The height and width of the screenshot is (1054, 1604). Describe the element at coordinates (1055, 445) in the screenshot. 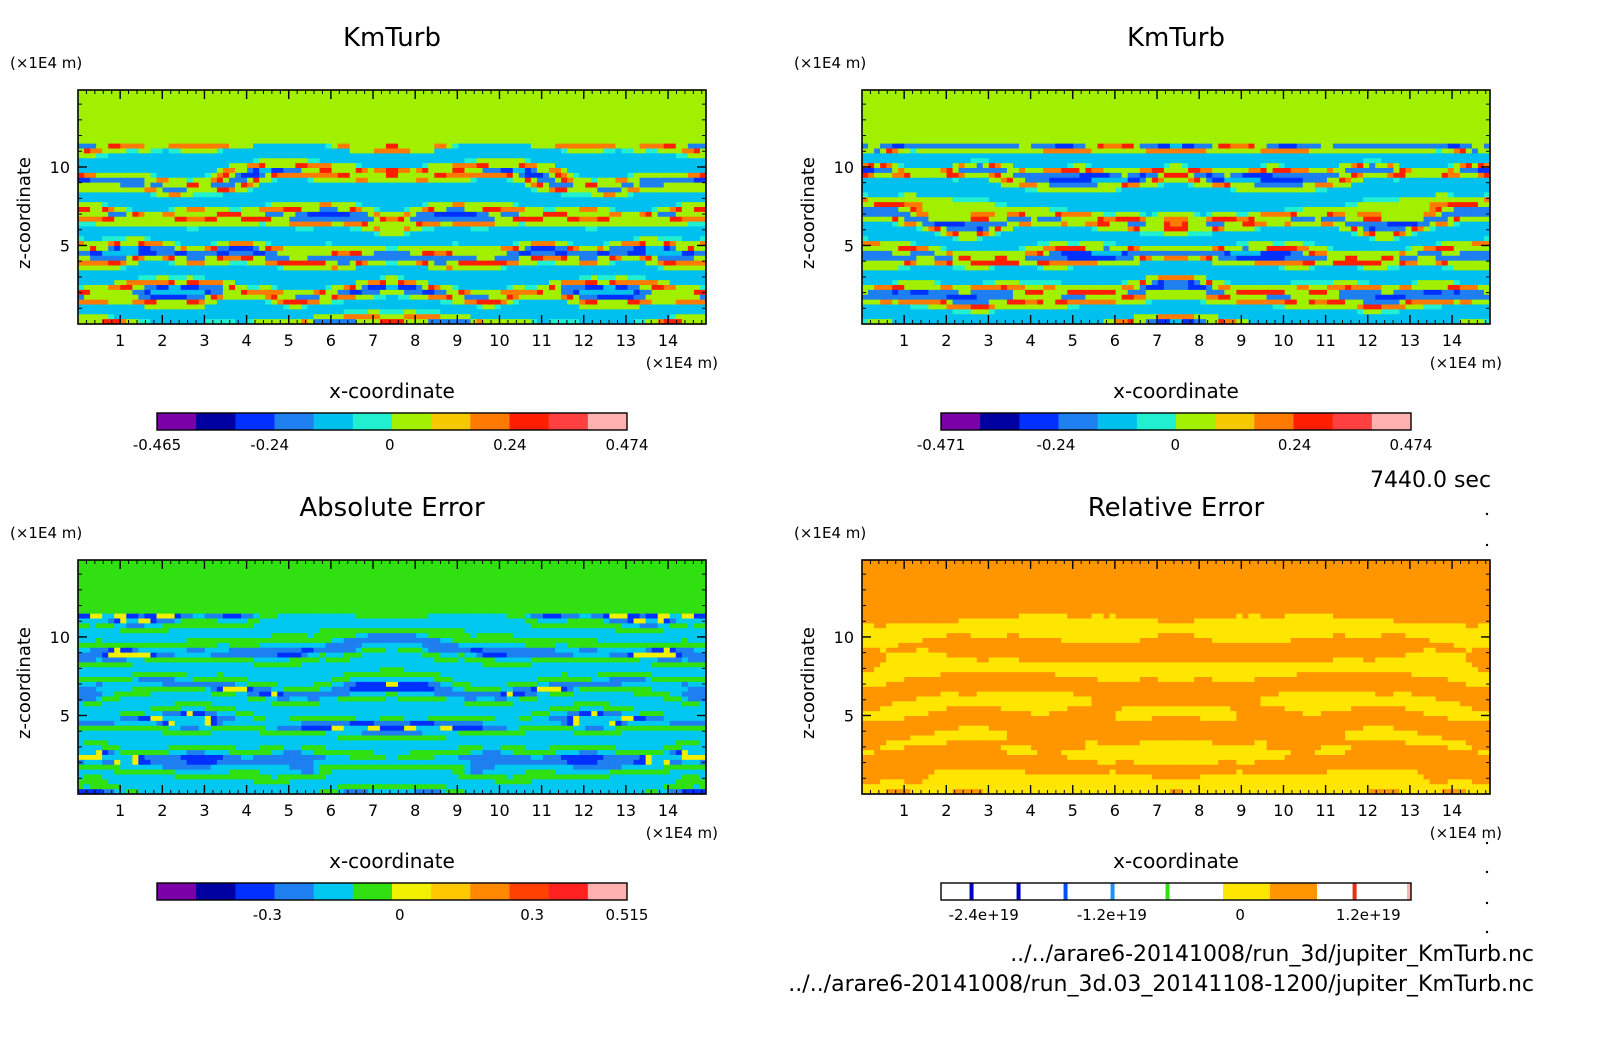

I see `colorbar-tick-label: -0.24` at that location.